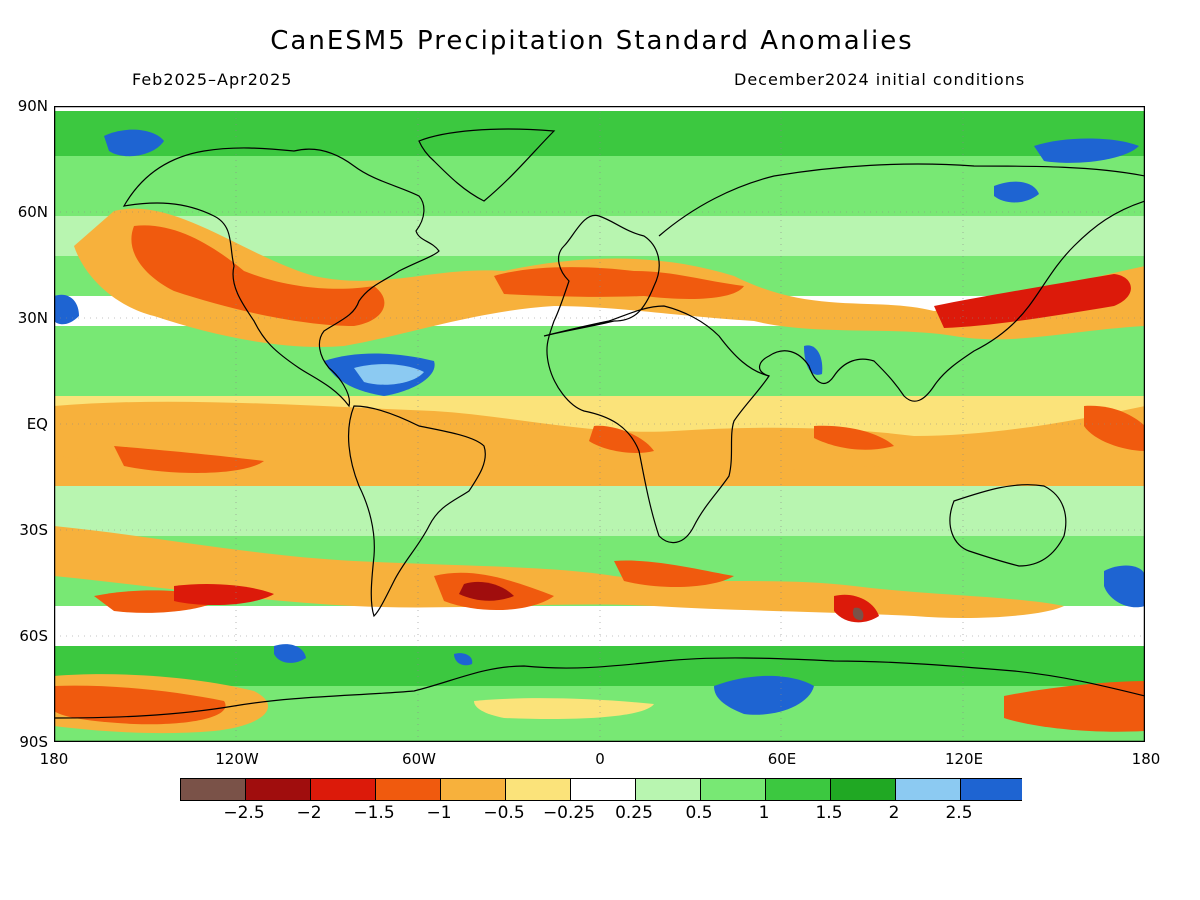 This screenshot has height=900, width=1200. Describe the element at coordinates (600, 759) in the screenshot. I see `lon-label-0: 0` at that location.